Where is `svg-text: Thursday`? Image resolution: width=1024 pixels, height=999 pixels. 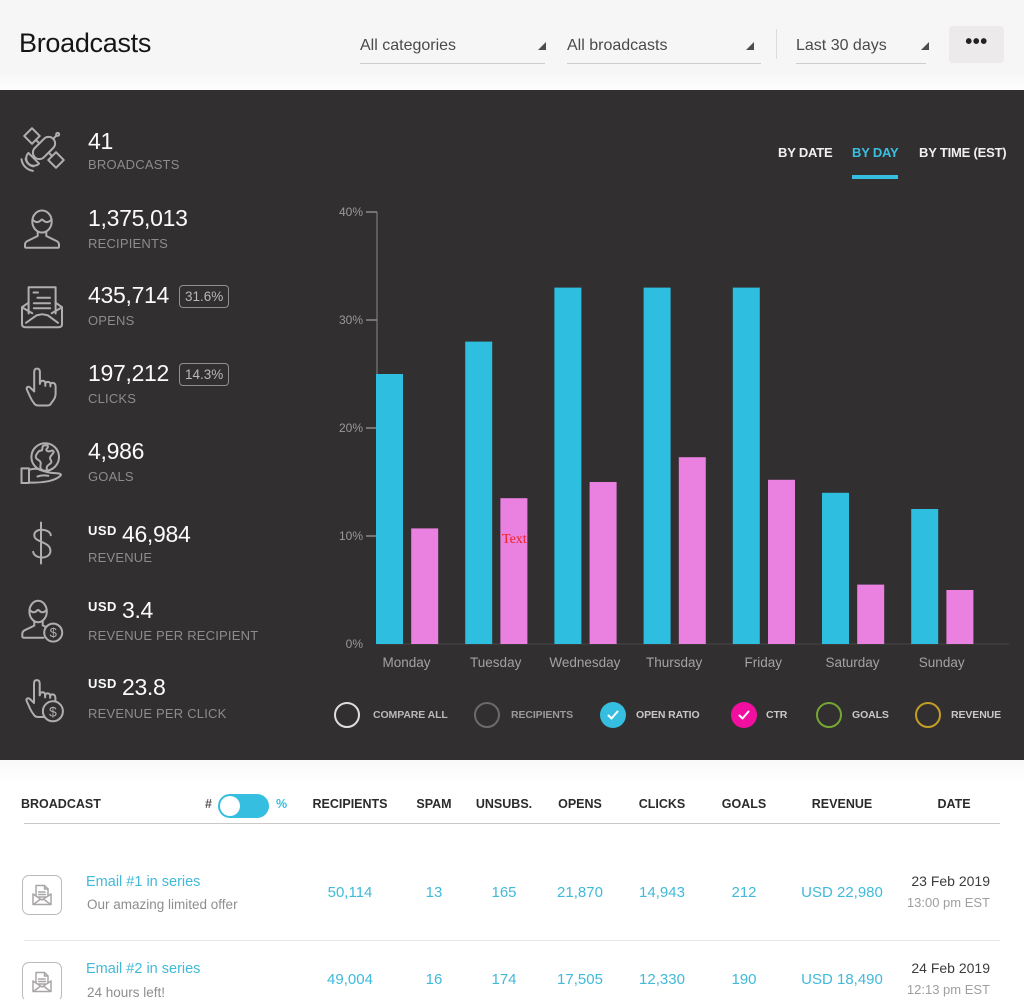 svg-text: Thursday is located at coordinates (674, 662).